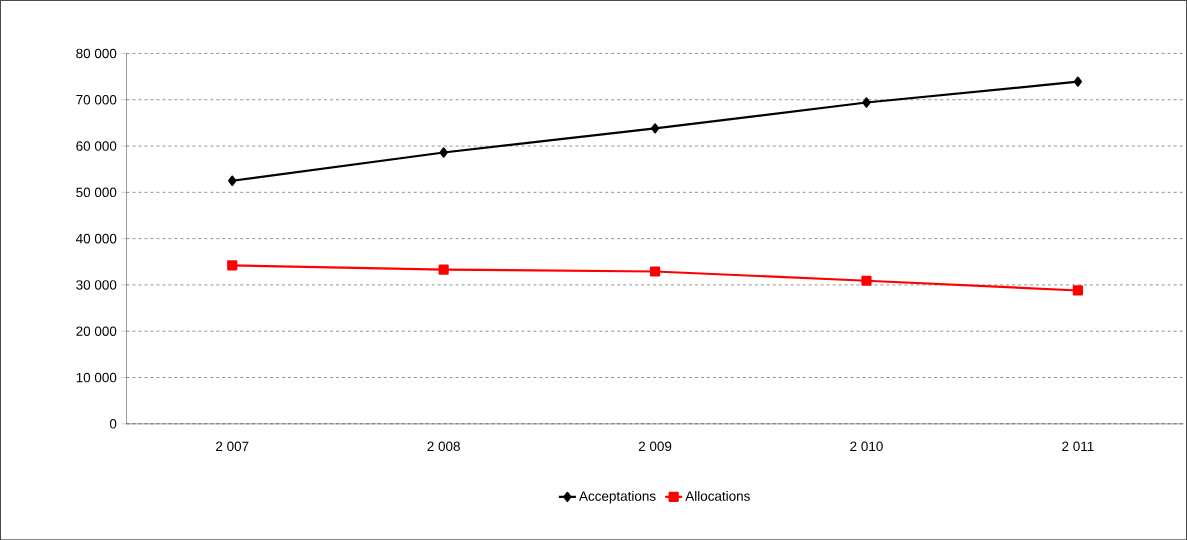 Image resolution: width=1187 pixels, height=540 pixels. Describe the element at coordinates (96, 285) in the screenshot. I see `y-tick-label: 30 000` at that location.